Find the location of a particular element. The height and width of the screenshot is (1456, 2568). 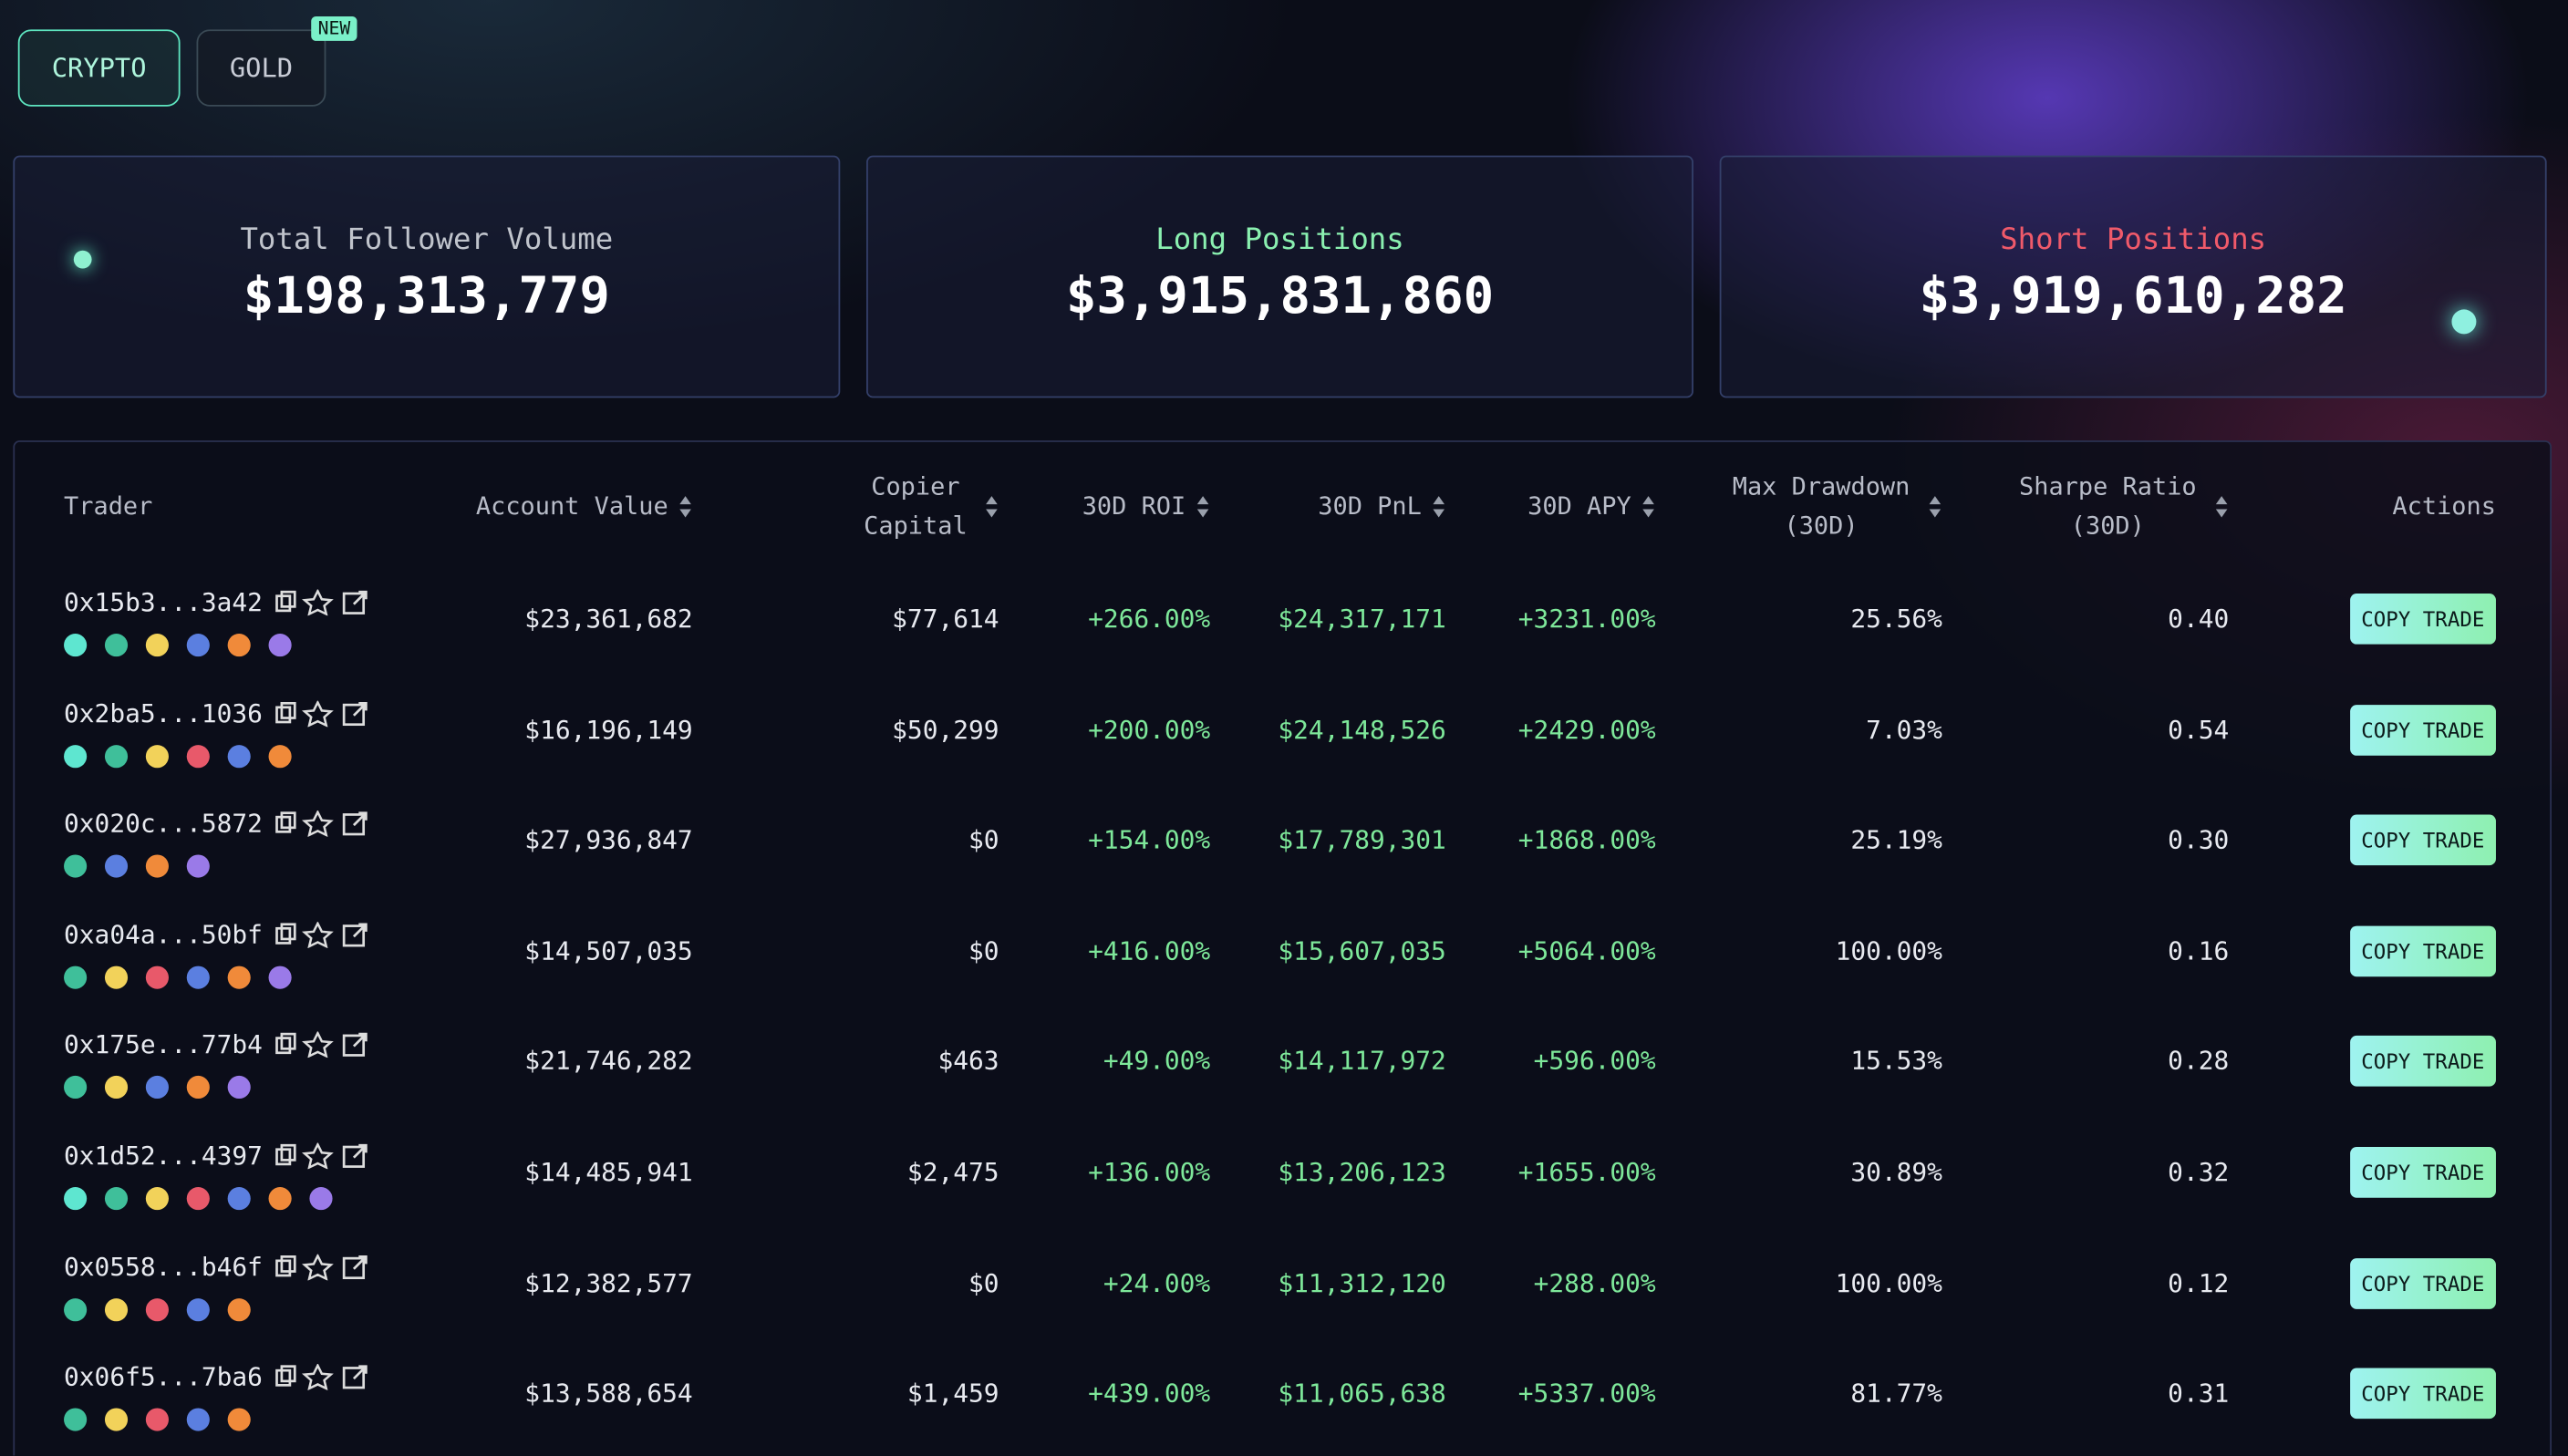

column-header: Max Drawdown (30D) is located at coordinates (1833, 506).